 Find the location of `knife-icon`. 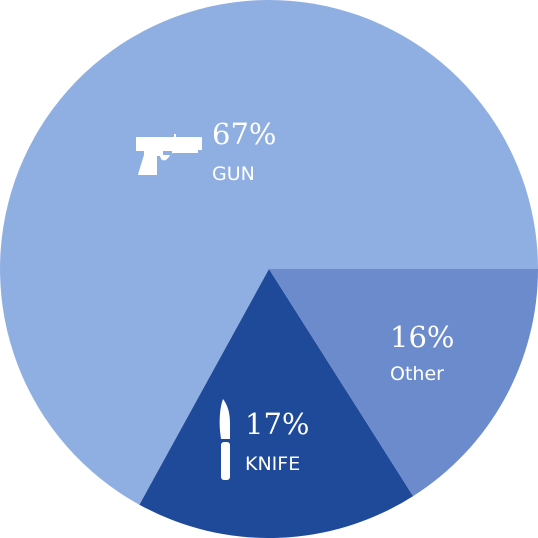

knife-icon is located at coordinates (224, 439).